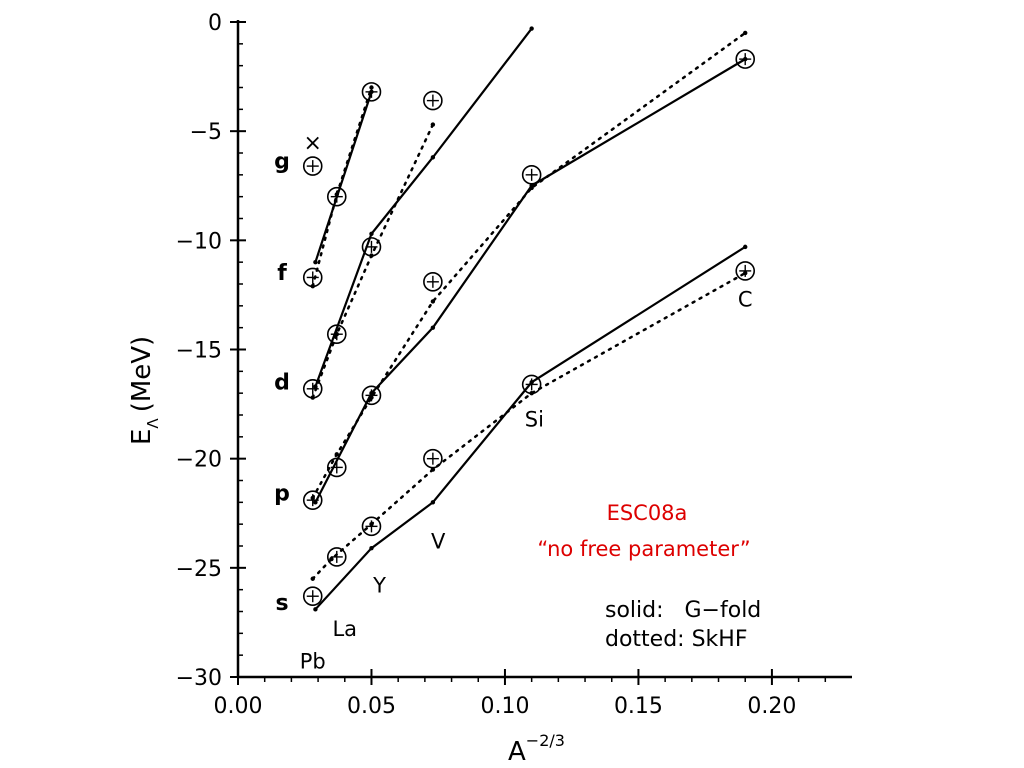 This screenshot has width=1024, height=768. What do you see at coordinates (371, 706) in the screenshot?
I see `x-tick-label: 0.05` at bounding box center [371, 706].